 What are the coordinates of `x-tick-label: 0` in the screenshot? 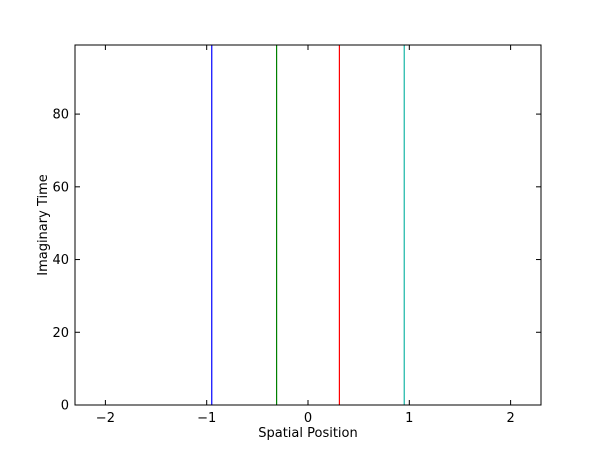 It's located at (308, 418).